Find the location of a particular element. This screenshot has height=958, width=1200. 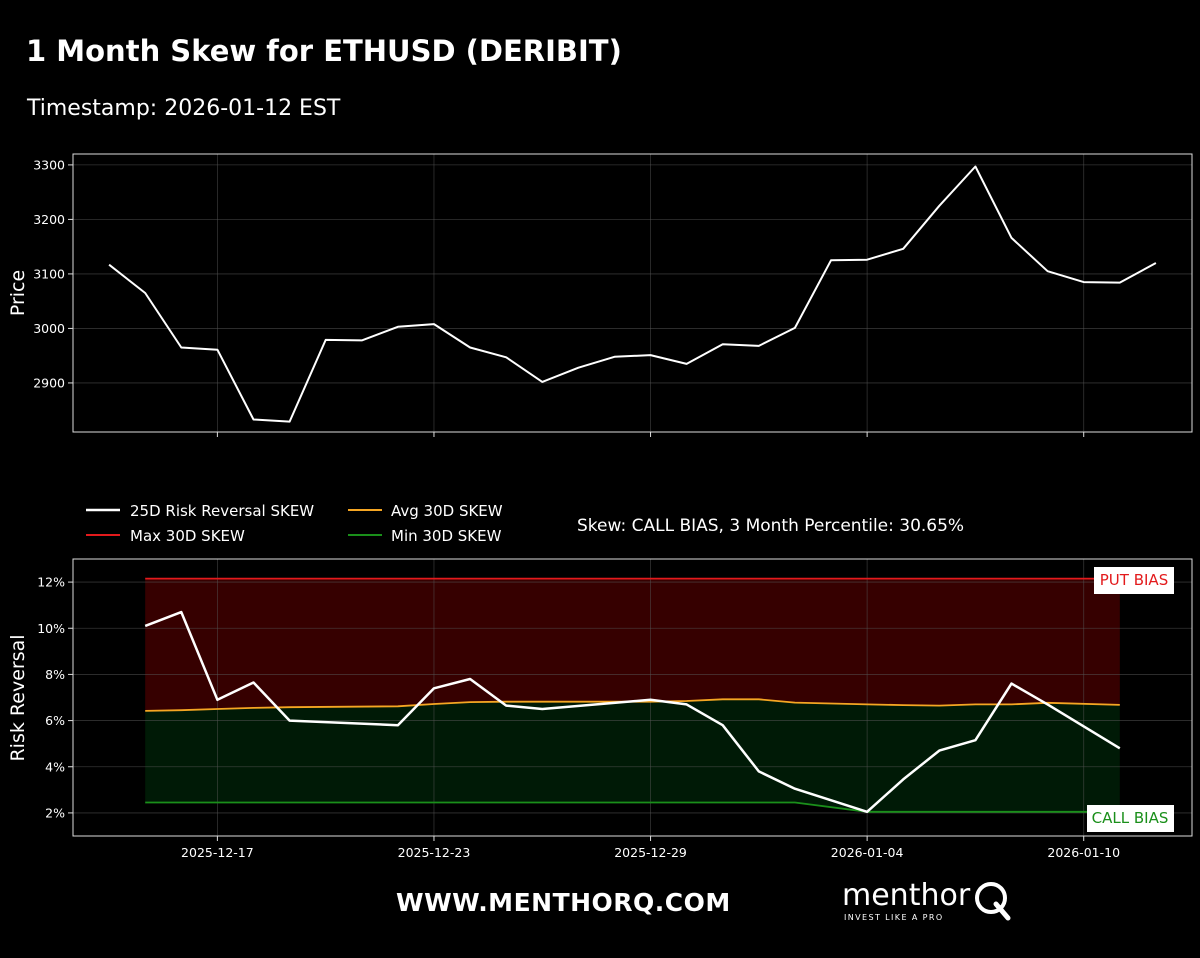

logo-q-icon is located at coordinates (993, 901).